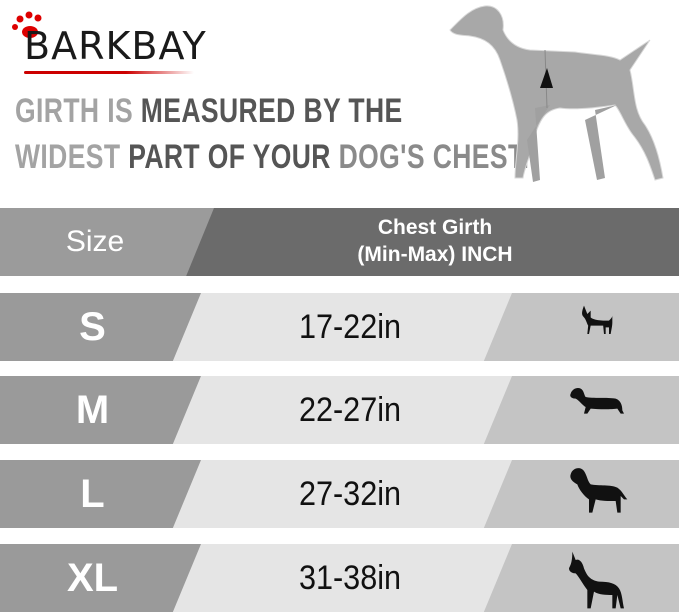 This screenshot has height=614, width=679. What do you see at coordinates (350, 409) in the screenshot?
I see `girth-value: 22-27in` at bounding box center [350, 409].